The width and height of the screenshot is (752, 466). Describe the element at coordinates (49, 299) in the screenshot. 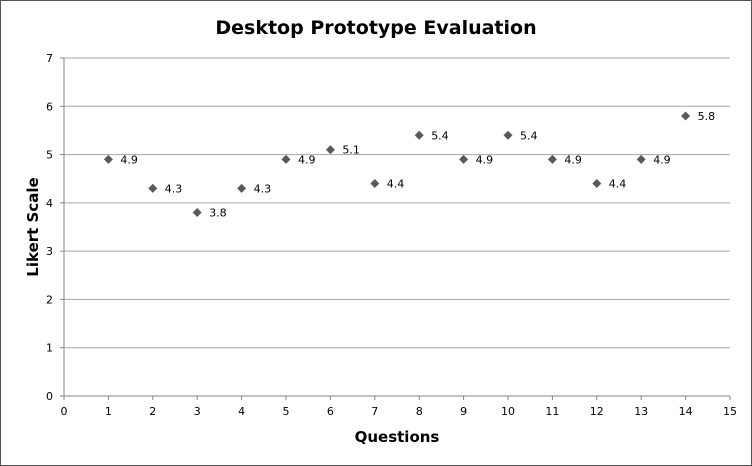

I see `y-tick-label: 2` at that location.